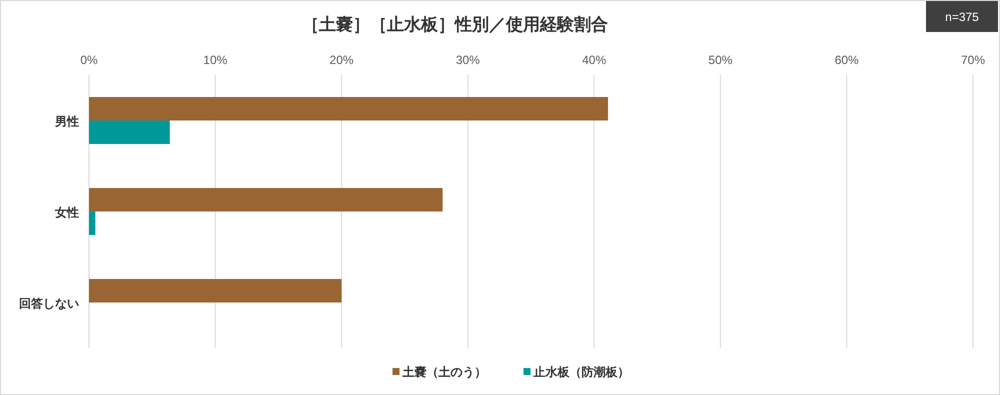 The width and height of the screenshot is (1000, 395). What do you see at coordinates (455, 24) in the screenshot?
I see `chart-title: ［土嚢］［止水板］性別／使用経験割合` at bounding box center [455, 24].